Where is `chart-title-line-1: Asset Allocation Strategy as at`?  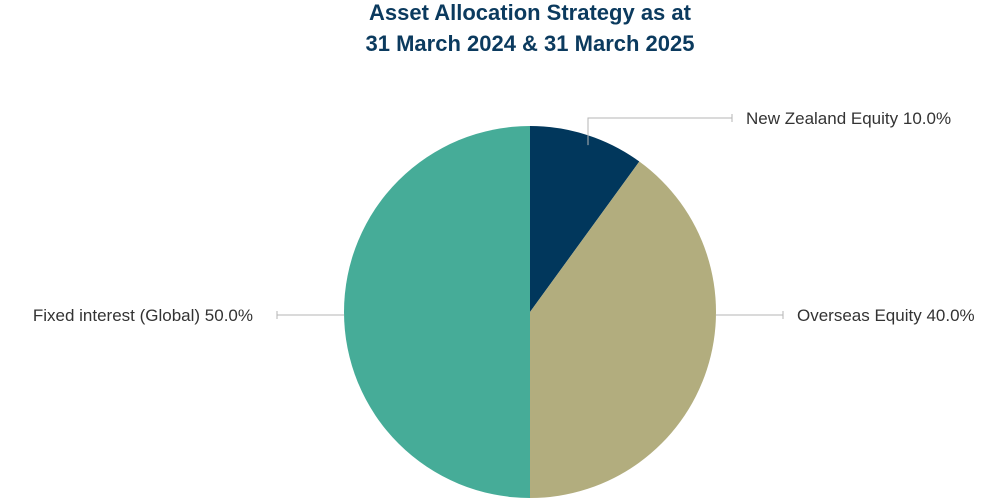 chart-title-line-1: Asset Allocation Strategy as at is located at coordinates (530, 12).